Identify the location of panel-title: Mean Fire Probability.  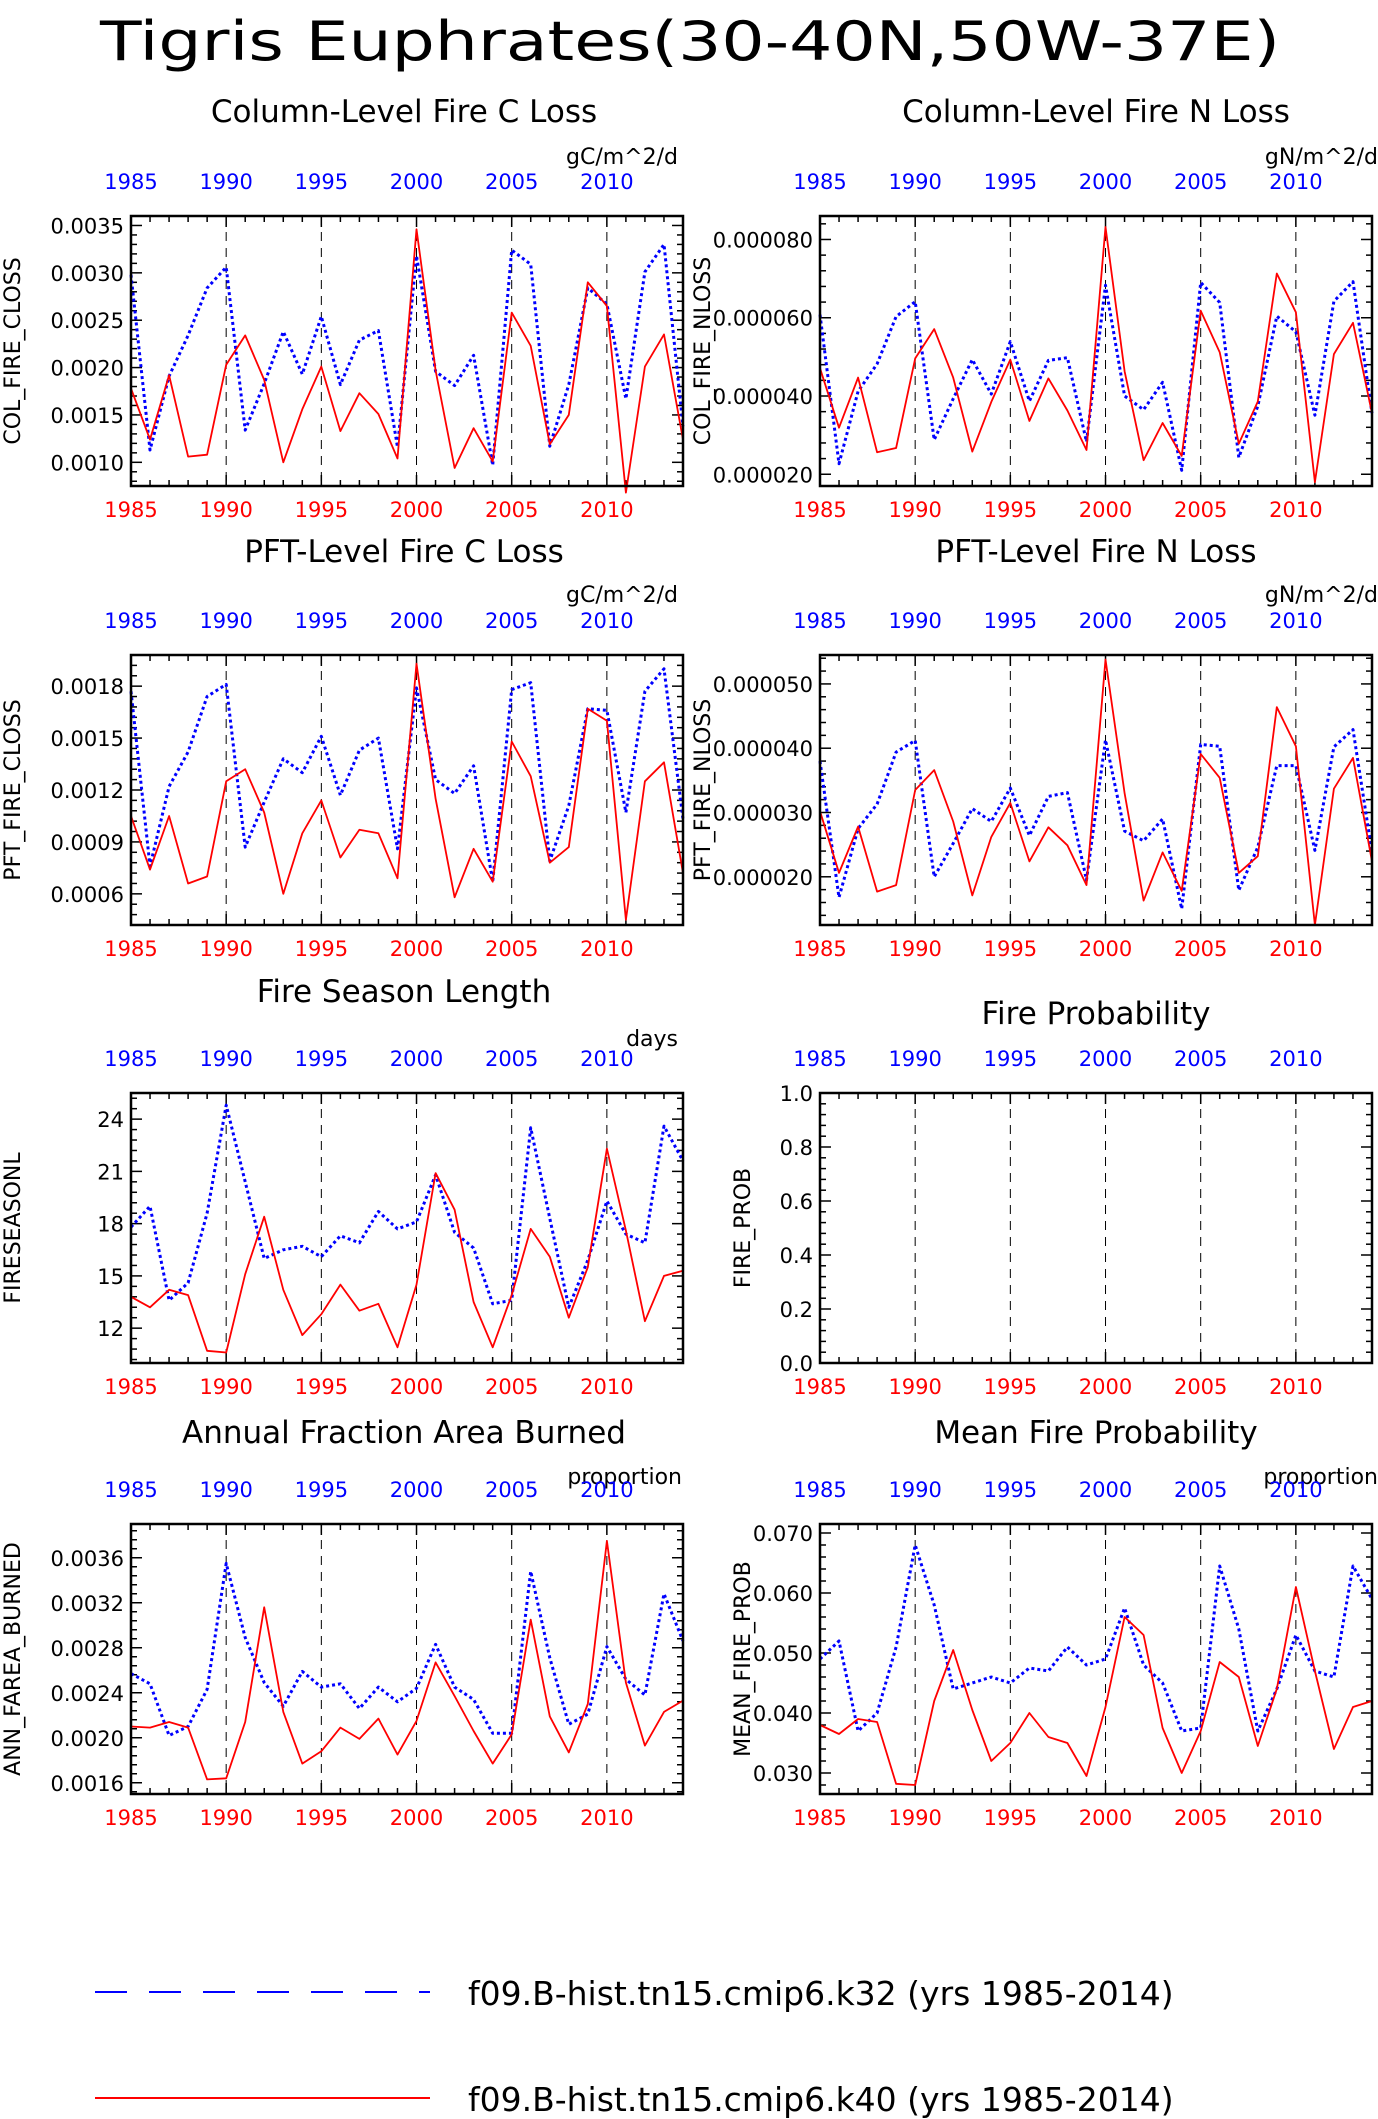
(1095, 1433).